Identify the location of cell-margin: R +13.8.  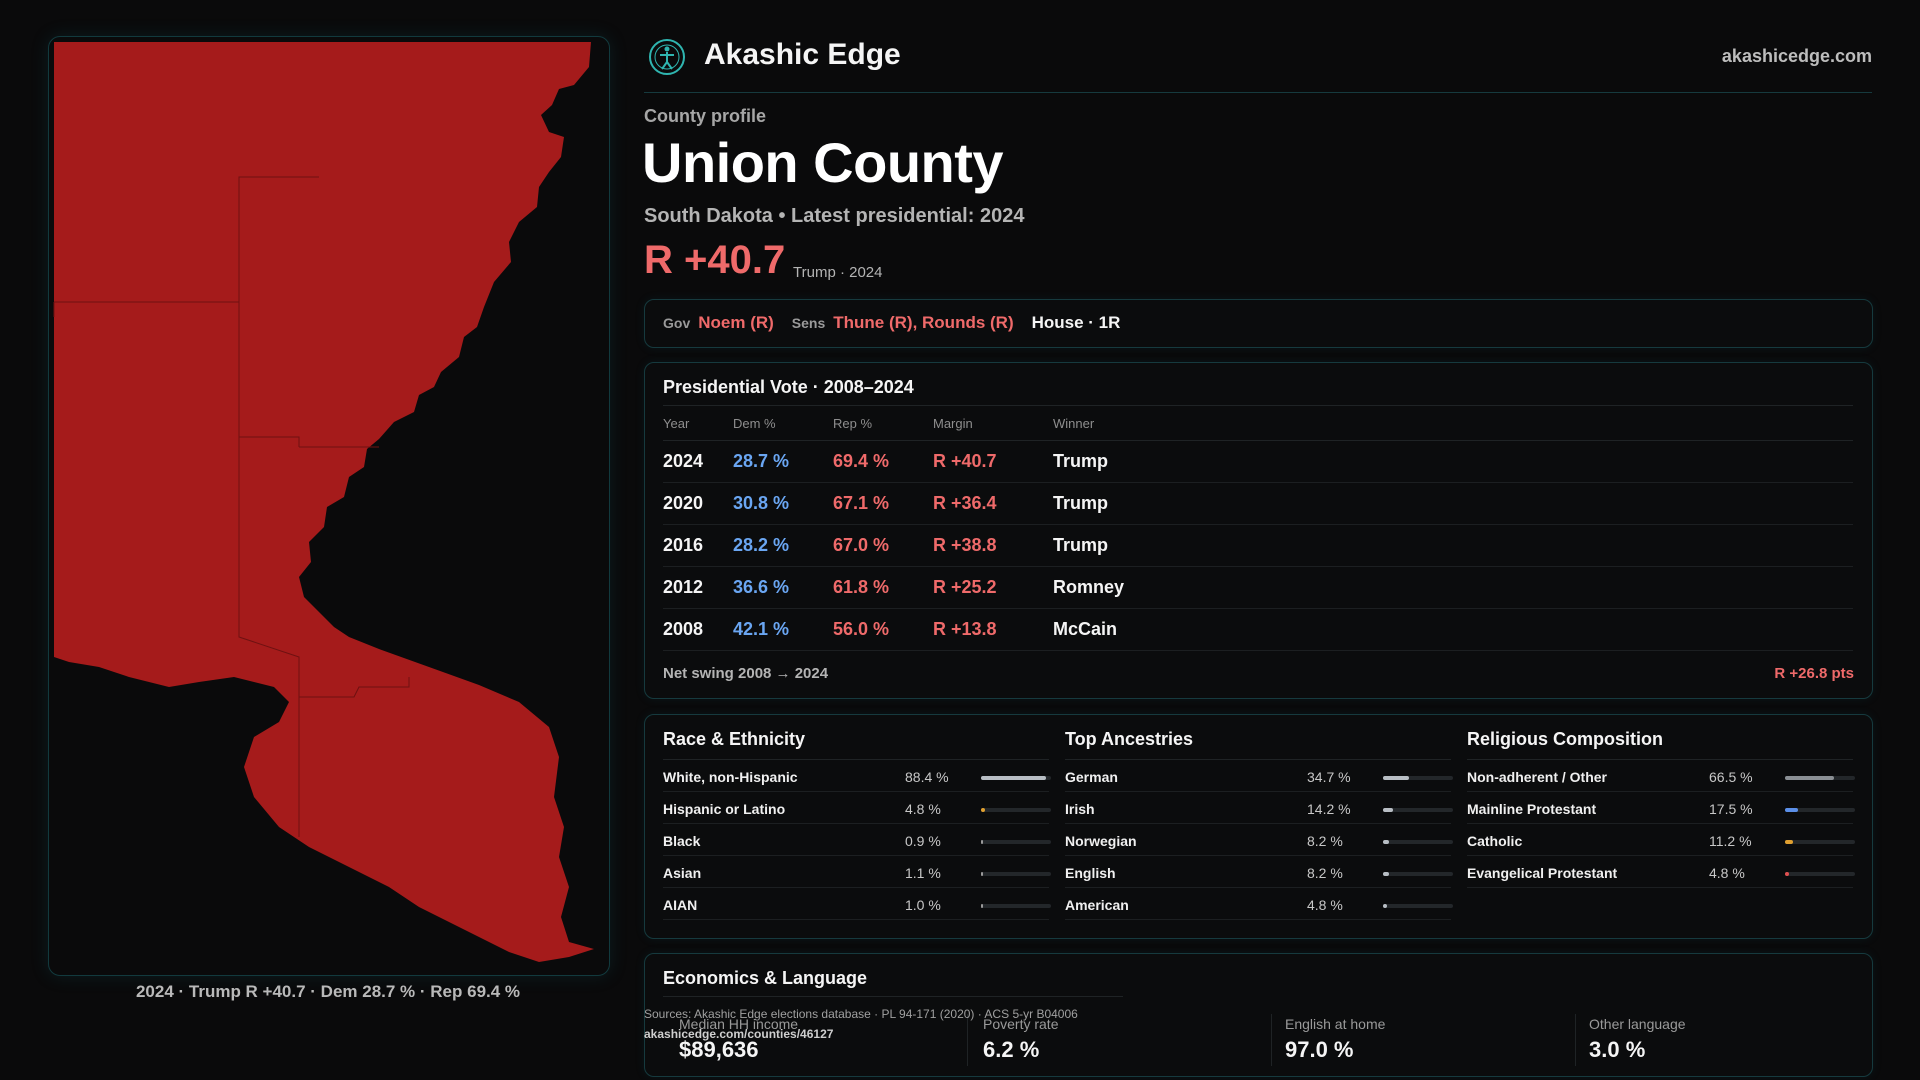
(993, 629).